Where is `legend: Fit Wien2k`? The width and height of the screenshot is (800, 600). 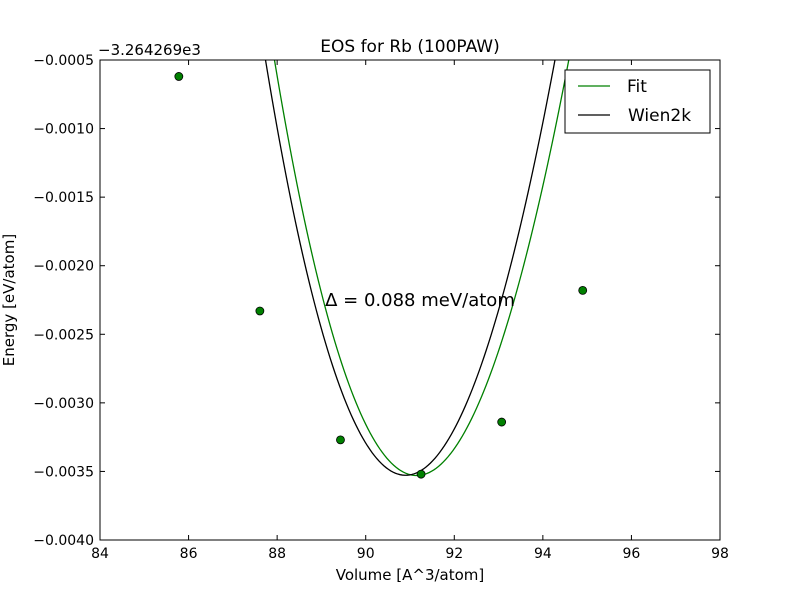
legend: Fit Wien2k is located at coordinates (637, 101).